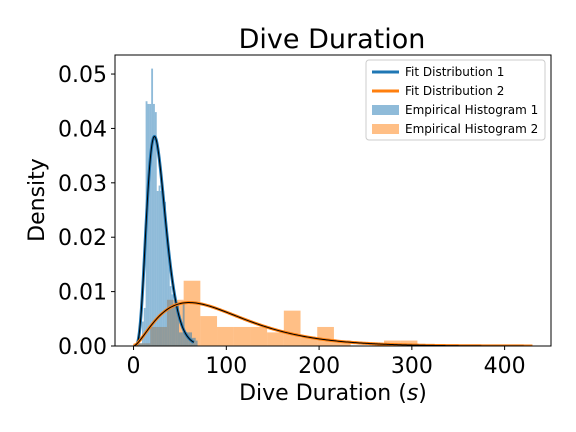 This screenshot has height=432, width=576. Describe the element at coordinates (82, 293) in the screenshot. I see `y-tick-label: 0.01` at that location.